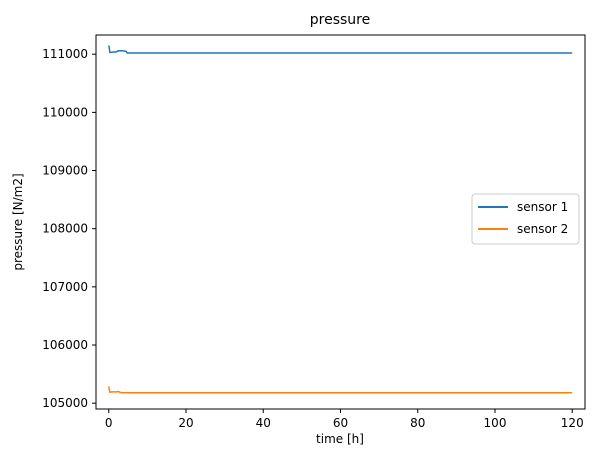  Describe the element at coordinates (340, 423) in the screenshot. I see `x-tick-label: 60` at that location.